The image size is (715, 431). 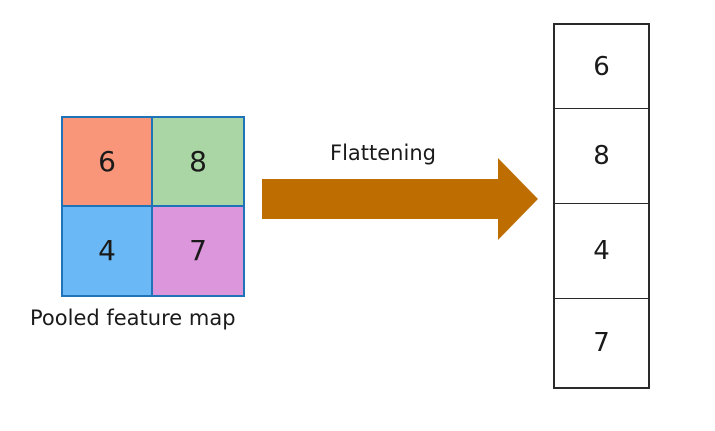 I want to click on pooled-cell-2: 4, so click(x=108, y=250).